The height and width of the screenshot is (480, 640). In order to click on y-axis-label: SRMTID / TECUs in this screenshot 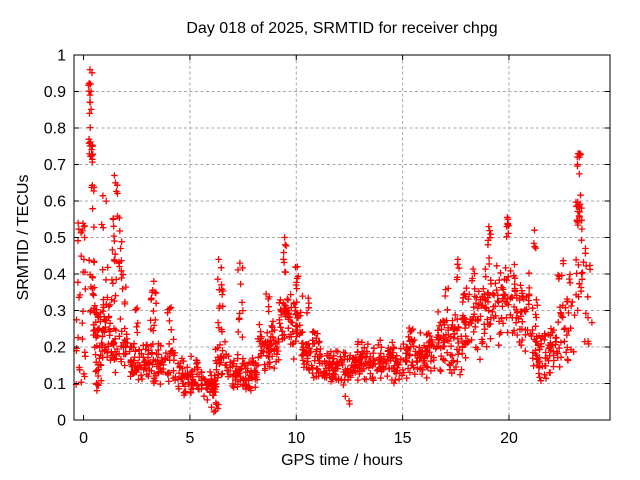, I will do `click(23, 238)`.